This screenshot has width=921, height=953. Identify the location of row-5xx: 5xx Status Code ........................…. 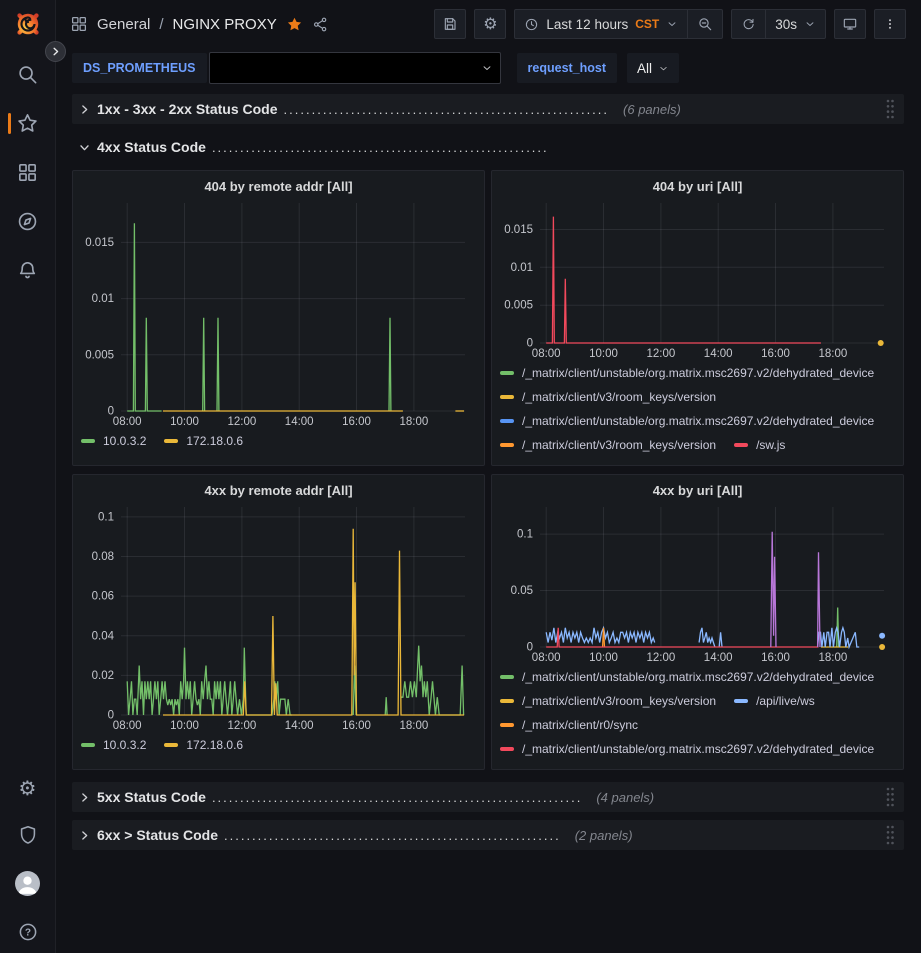
(488, 797).